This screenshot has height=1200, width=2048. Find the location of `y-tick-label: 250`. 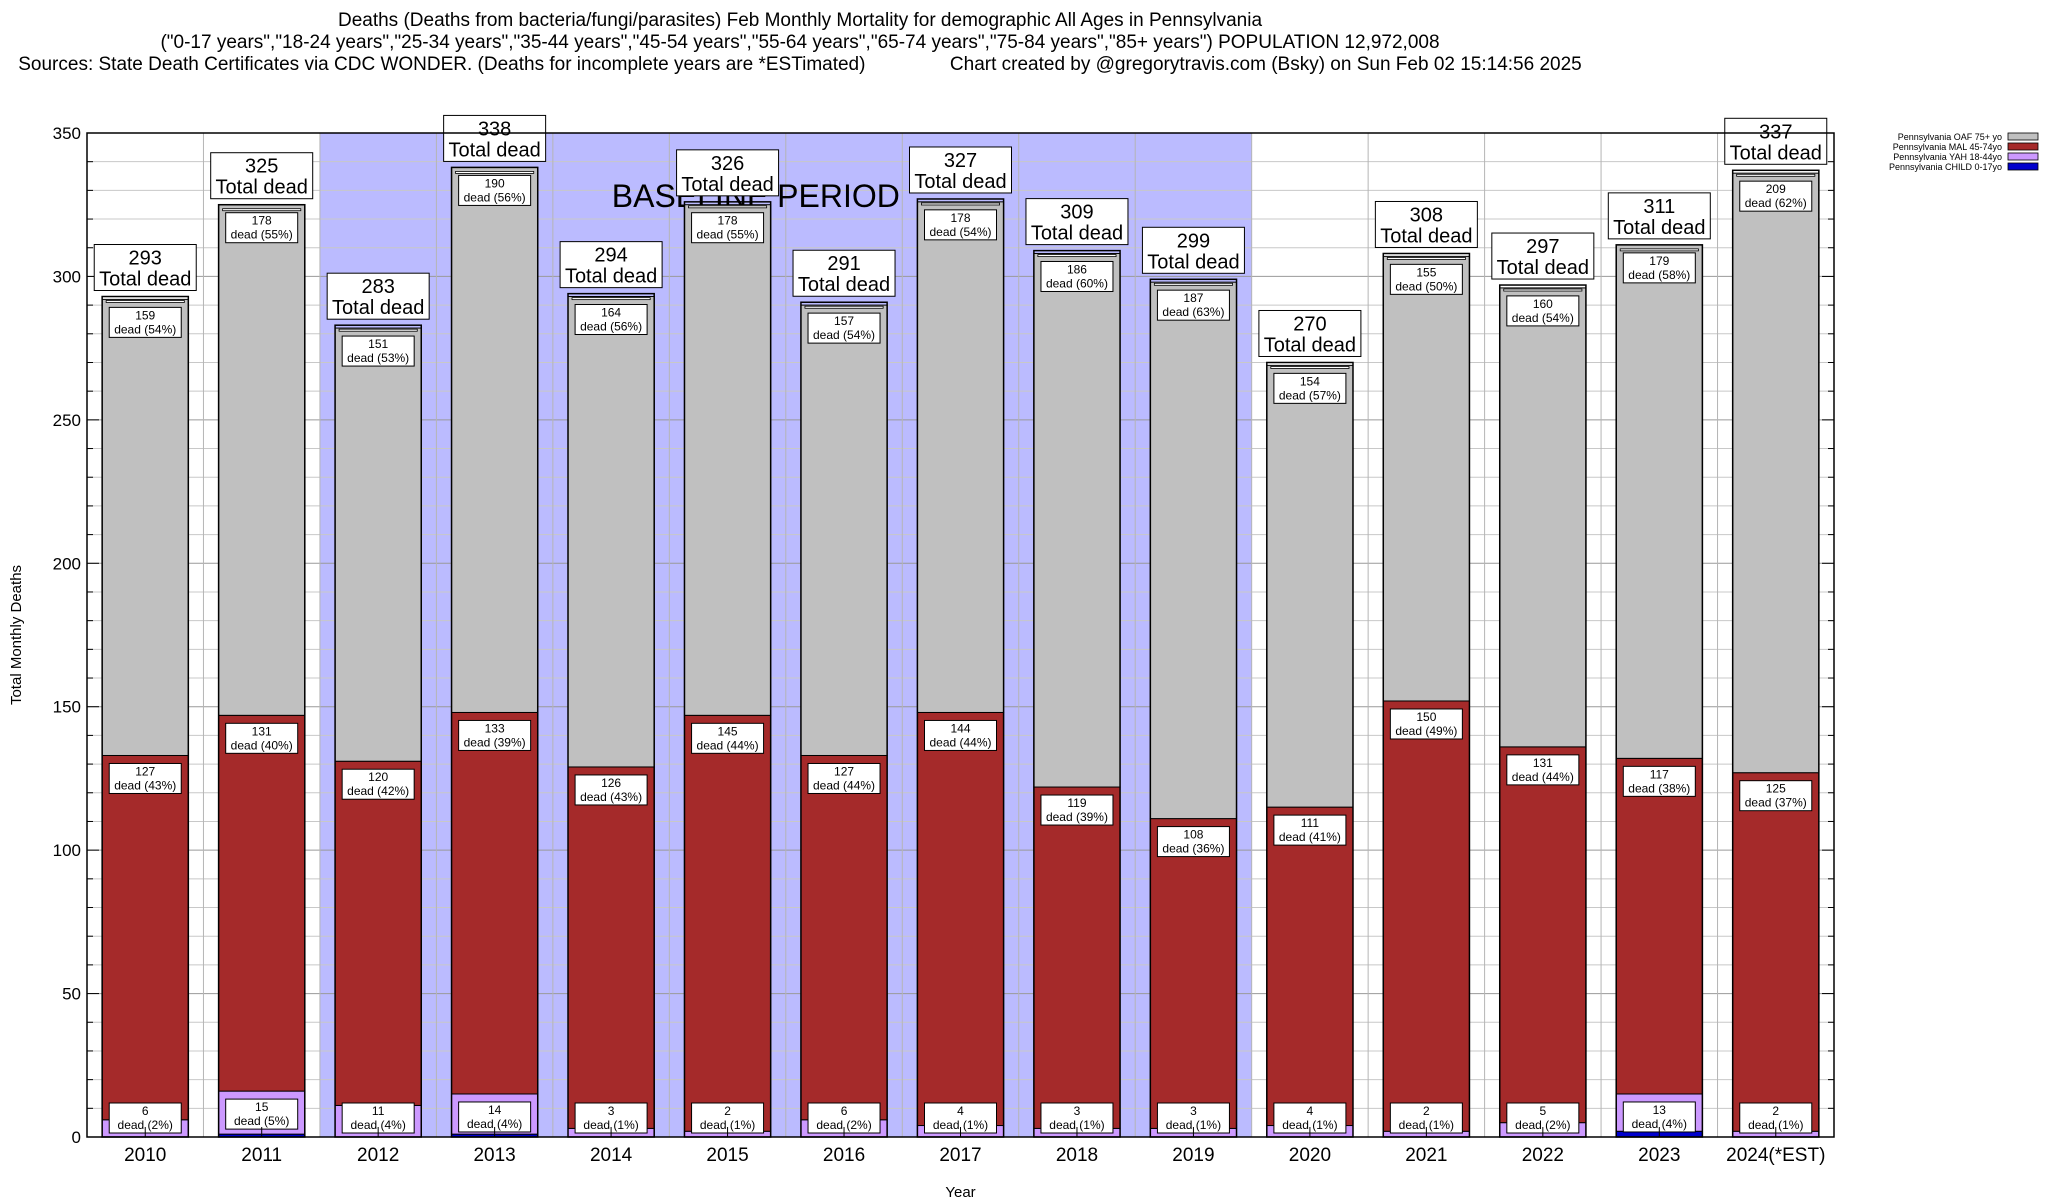

y-tick-label: 250 is located at coordinates (67, 420).